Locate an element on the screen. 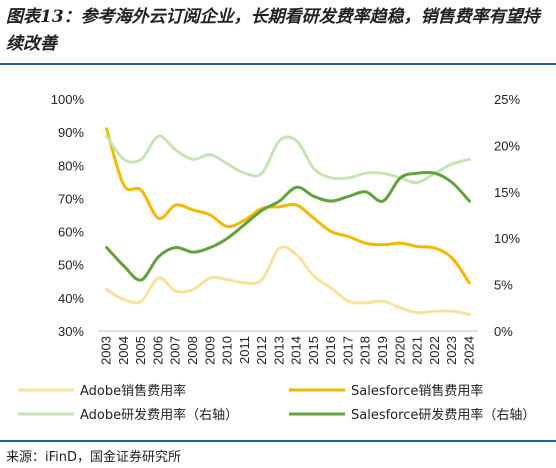 This screenshot has height=468, width=556. right-tick-label: 20% is located at coordinates (507, 145).